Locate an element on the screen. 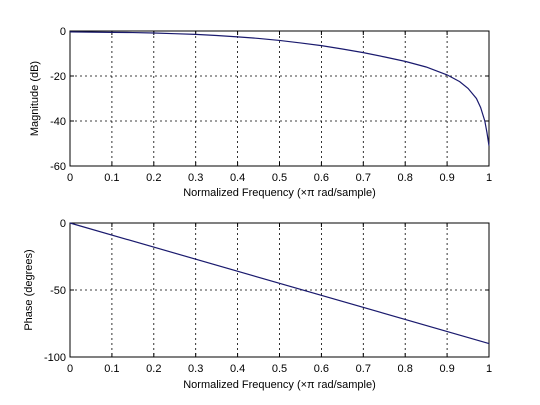  y-axis-label: Magnitude (dB) is located at coordinates (35, 98).